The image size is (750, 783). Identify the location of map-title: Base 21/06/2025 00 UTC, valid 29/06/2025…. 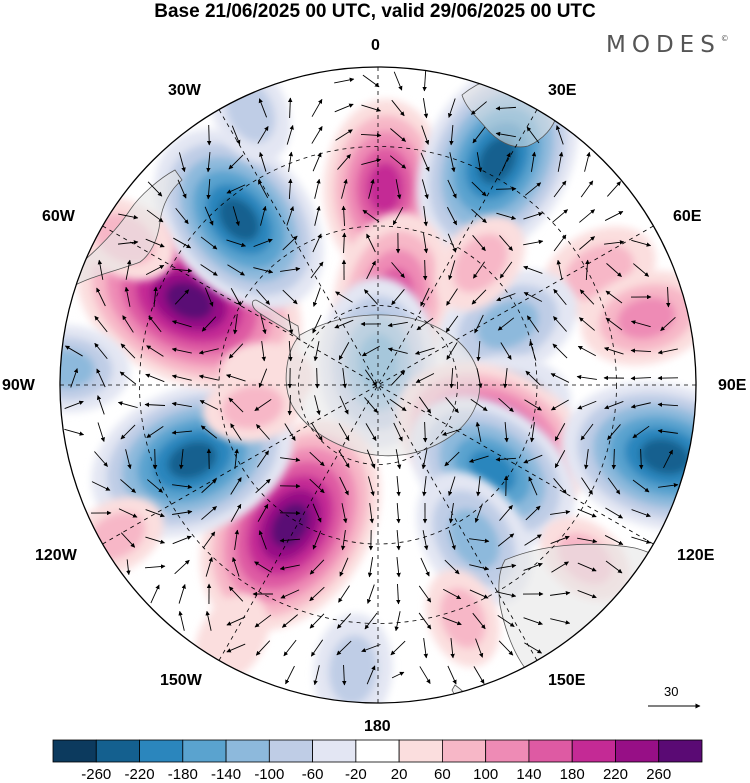
(375, 11).